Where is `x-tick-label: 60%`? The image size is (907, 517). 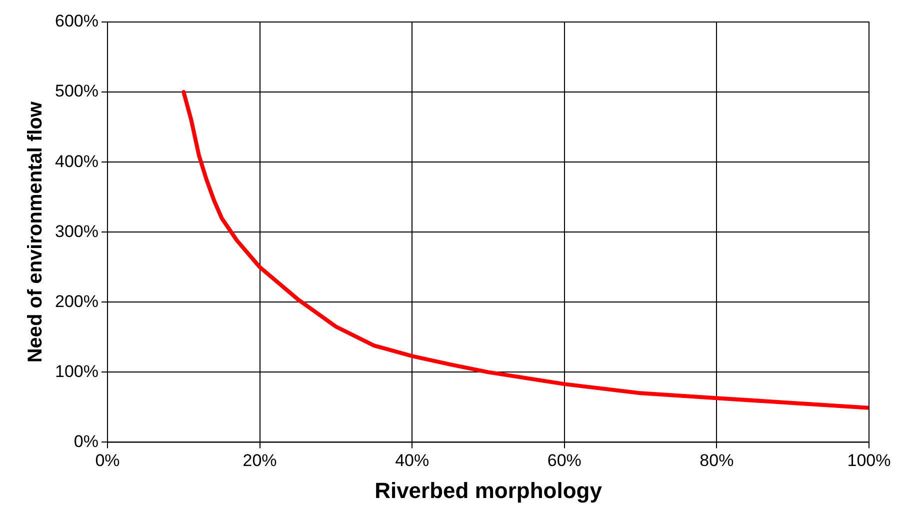
x-tick-label: 60% is located at coordinates (564, 460).